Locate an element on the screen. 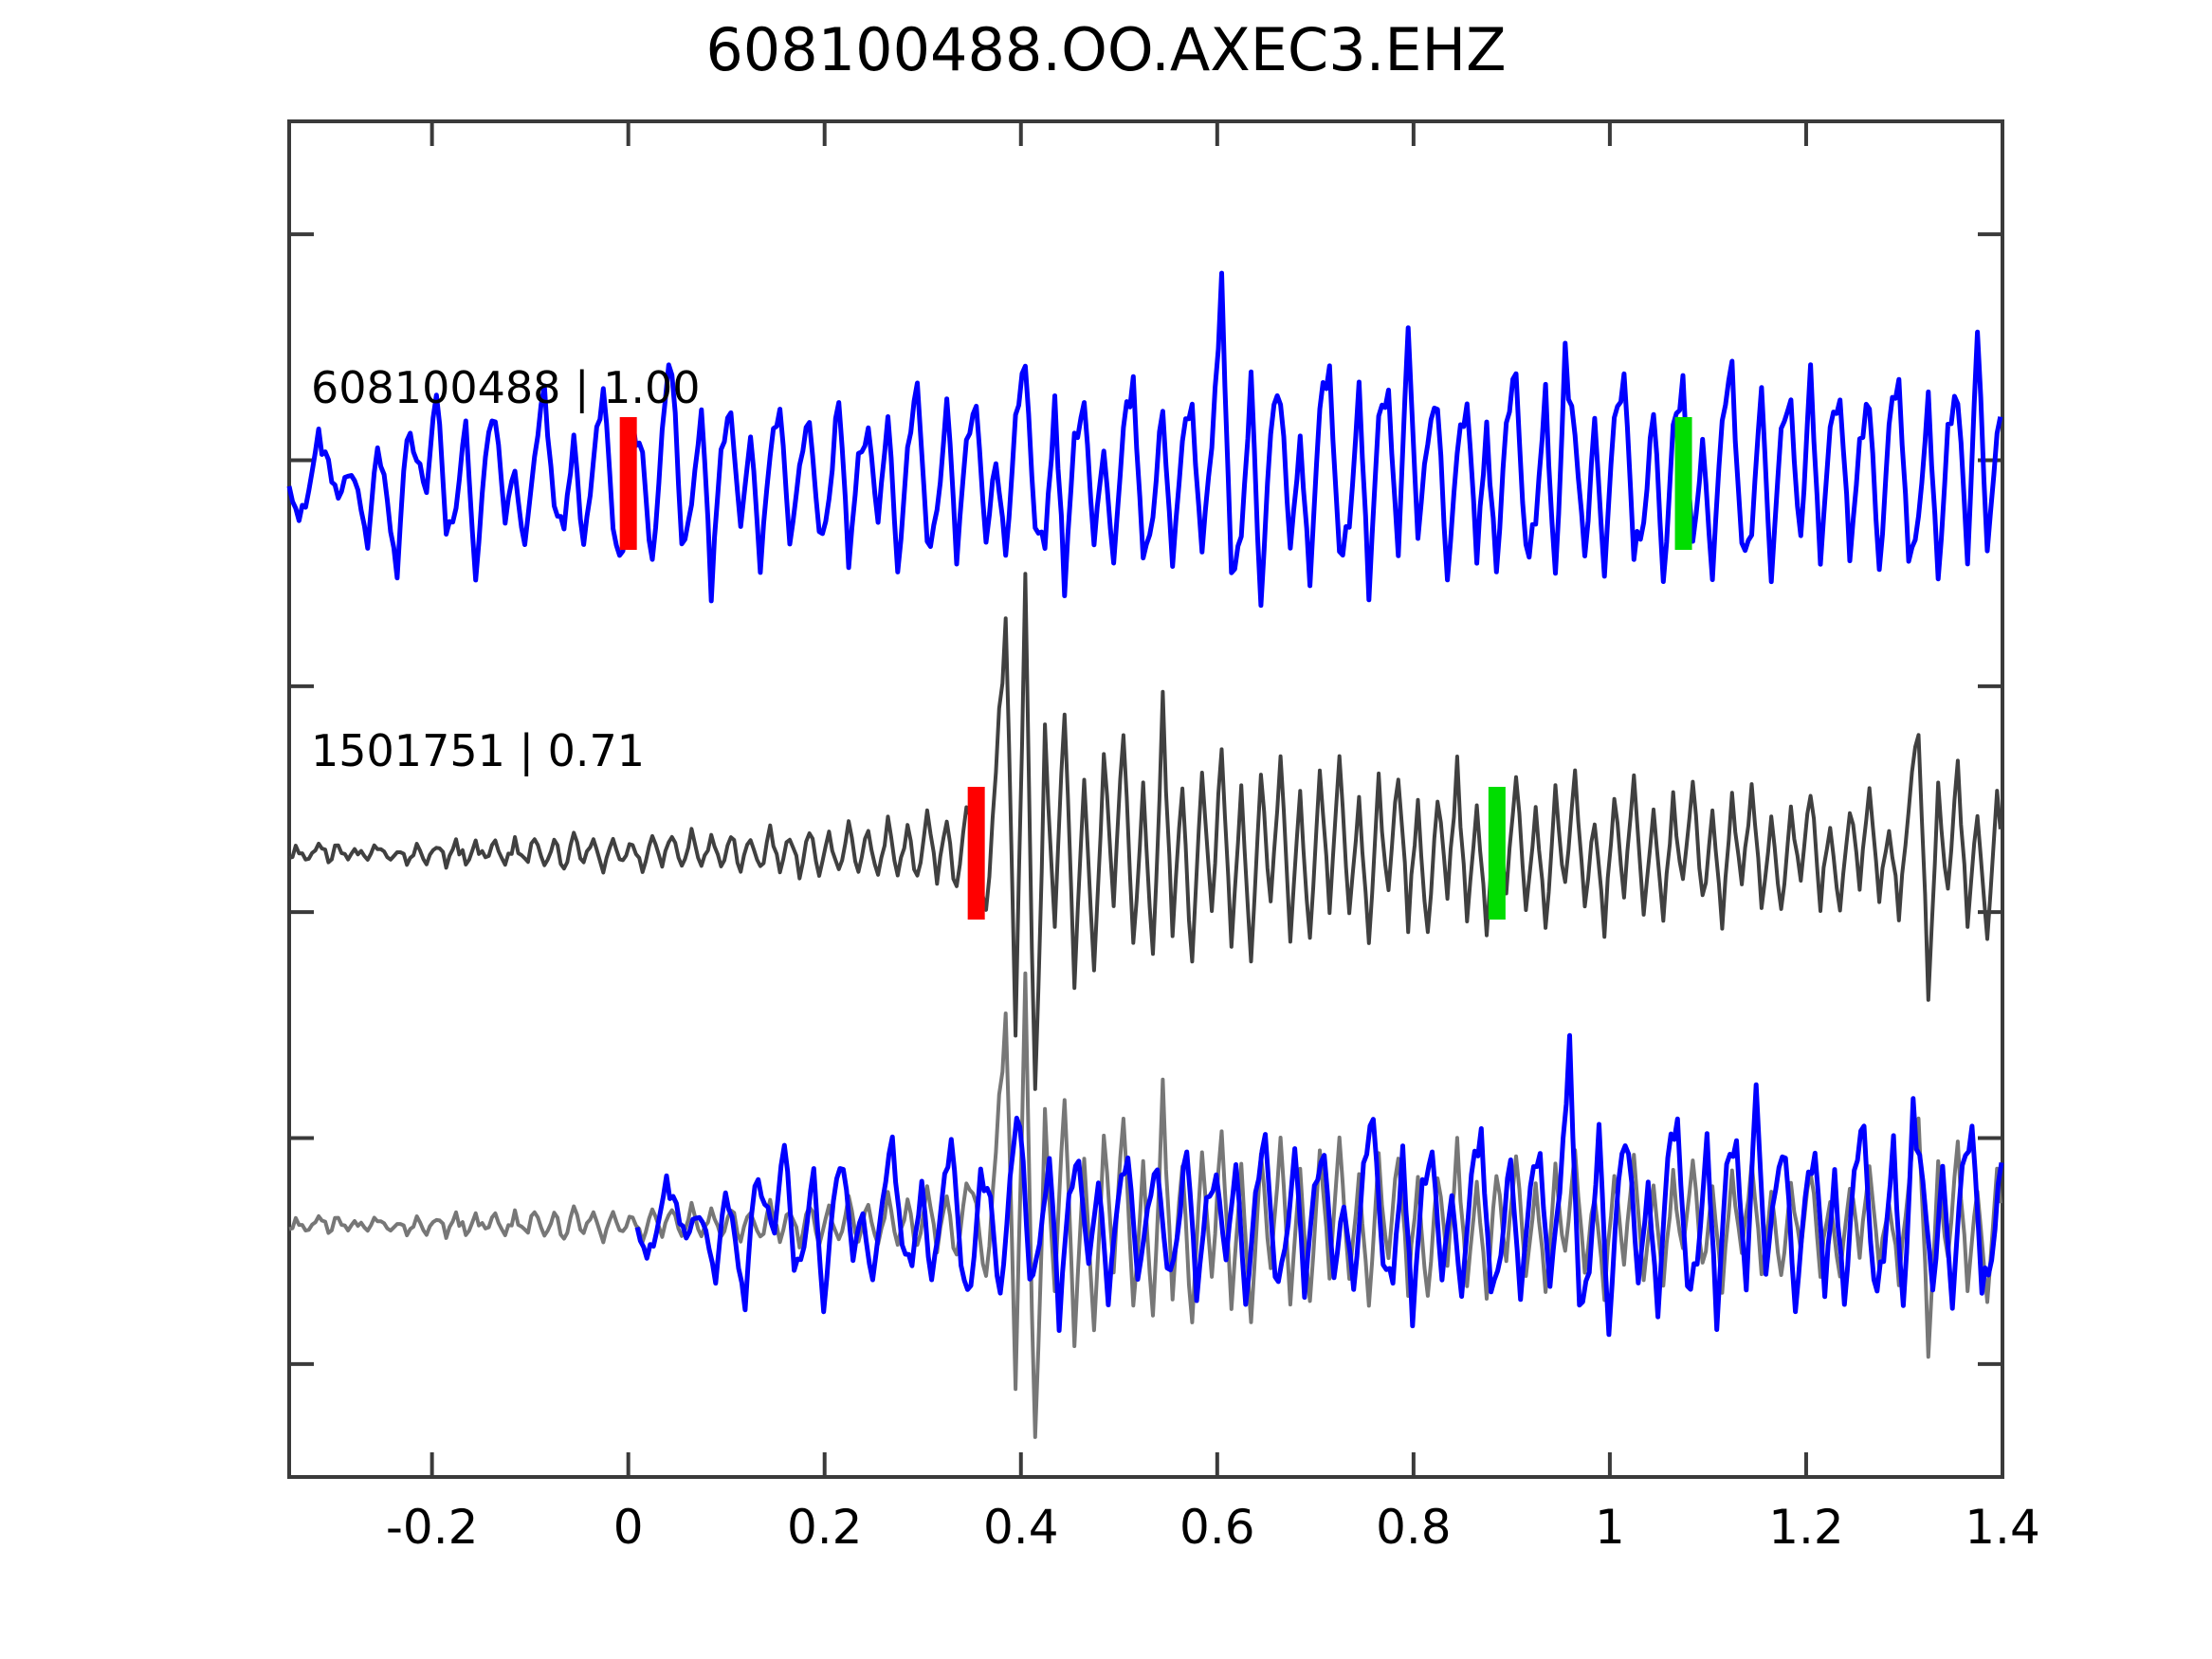  x-tick-label: 0.6 is located at coordinates (1217, 1527).